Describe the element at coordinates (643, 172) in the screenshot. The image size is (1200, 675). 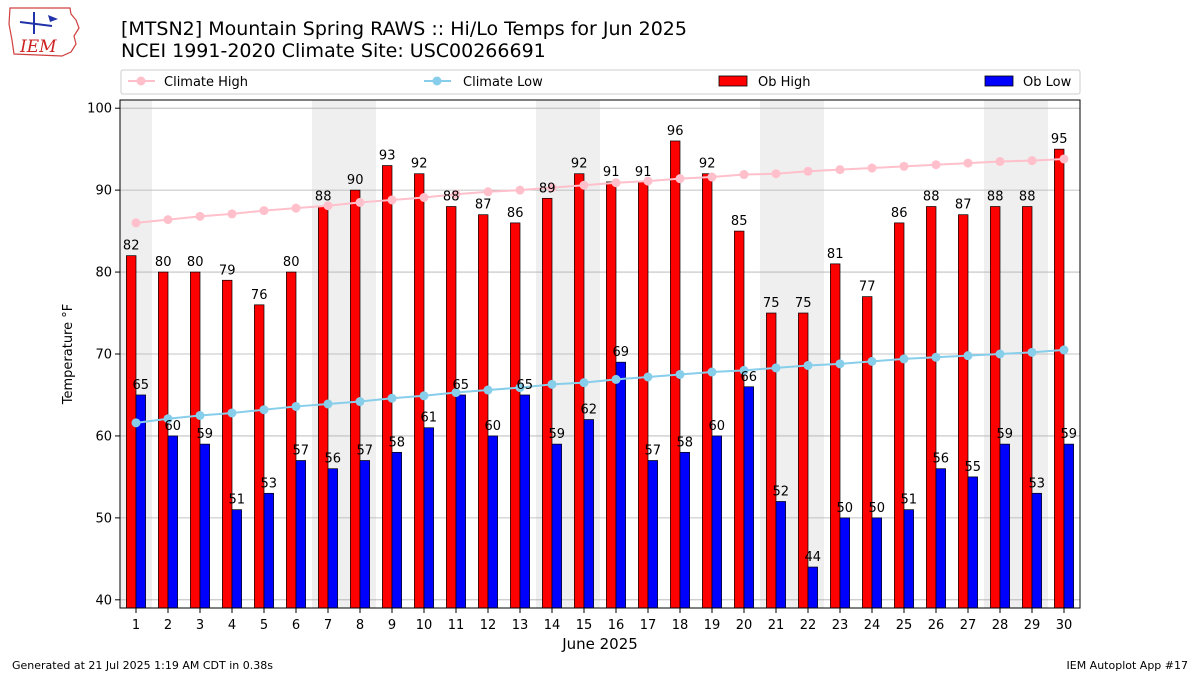
I see `ob-high-value-label: 91` at that location.